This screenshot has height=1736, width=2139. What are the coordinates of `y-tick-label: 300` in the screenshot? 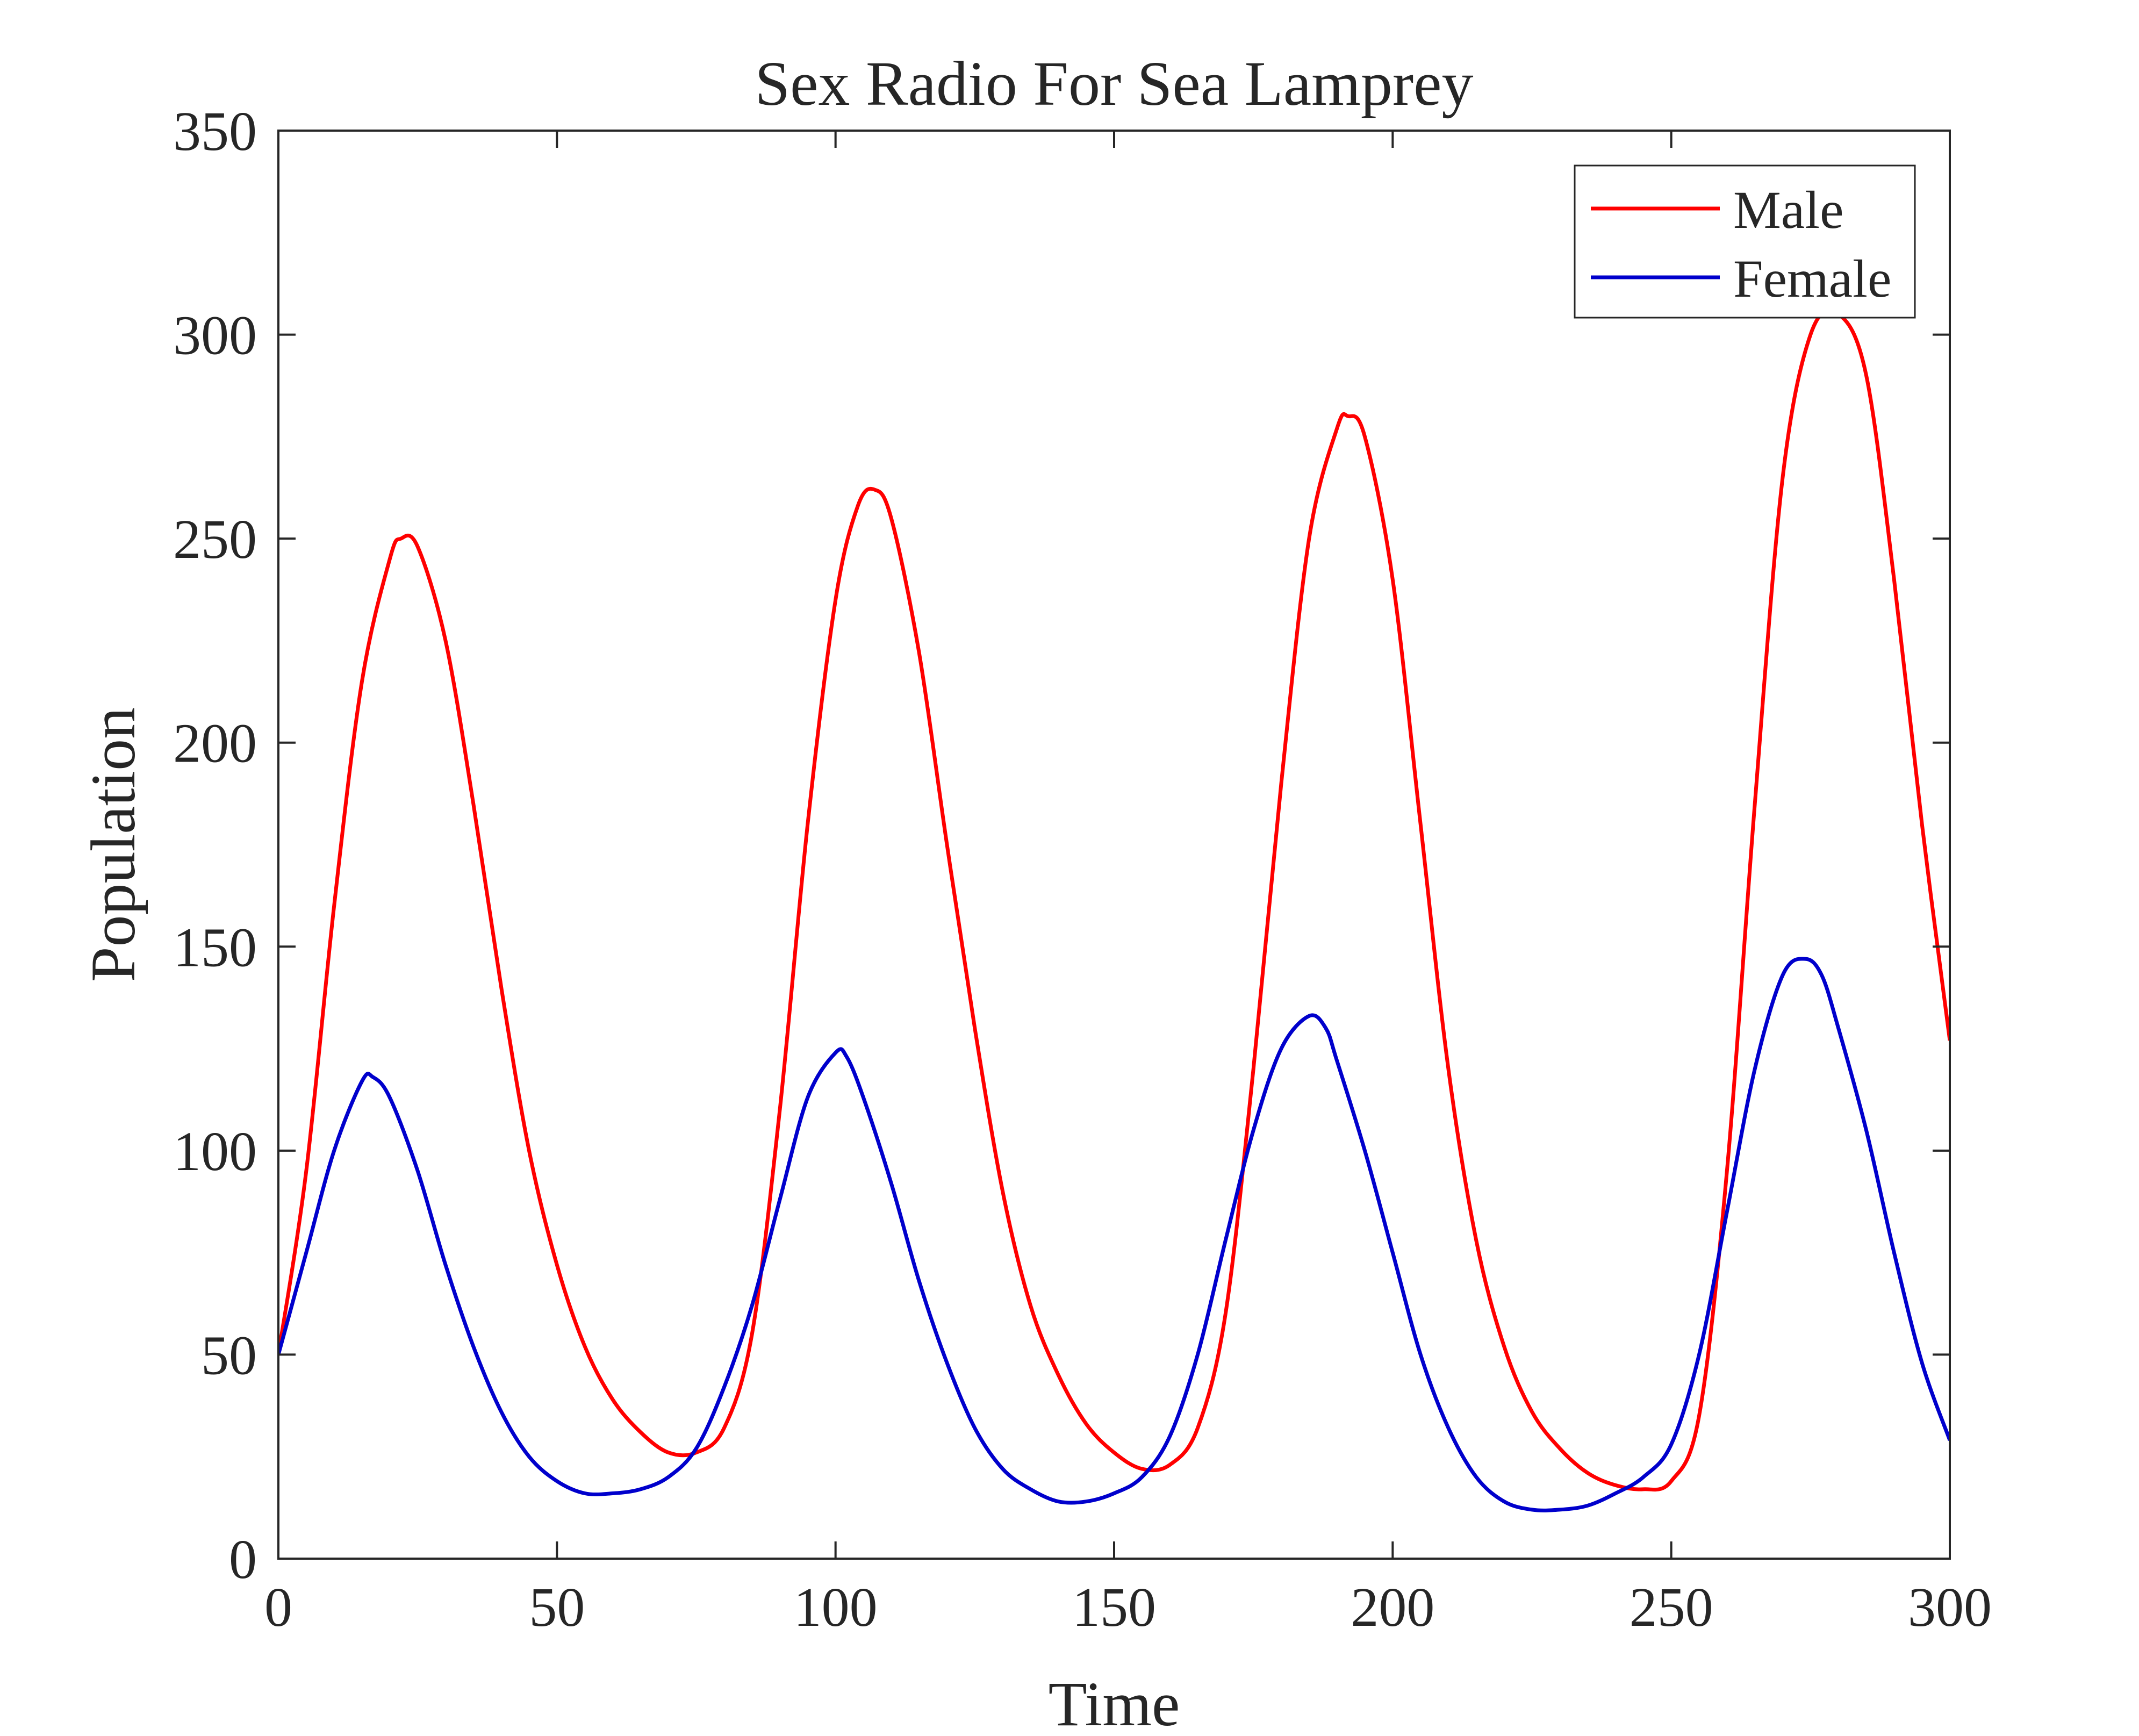 It's located at (215, 336).